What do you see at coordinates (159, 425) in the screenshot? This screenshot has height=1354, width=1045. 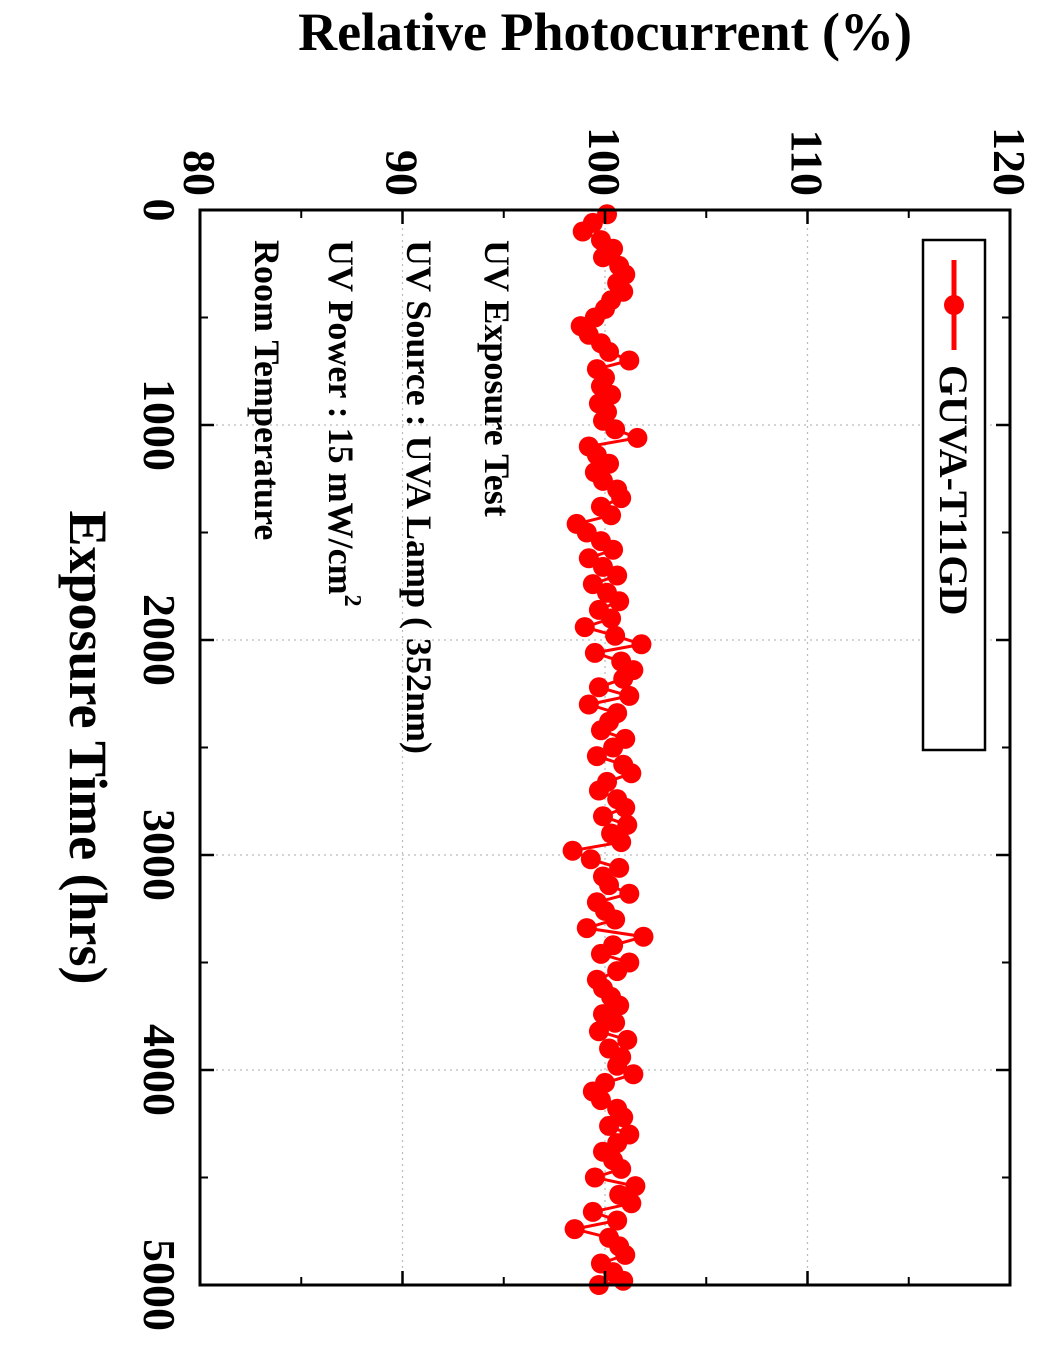 I see `x-tick-label: 1000` at bounding box center [159, 425].